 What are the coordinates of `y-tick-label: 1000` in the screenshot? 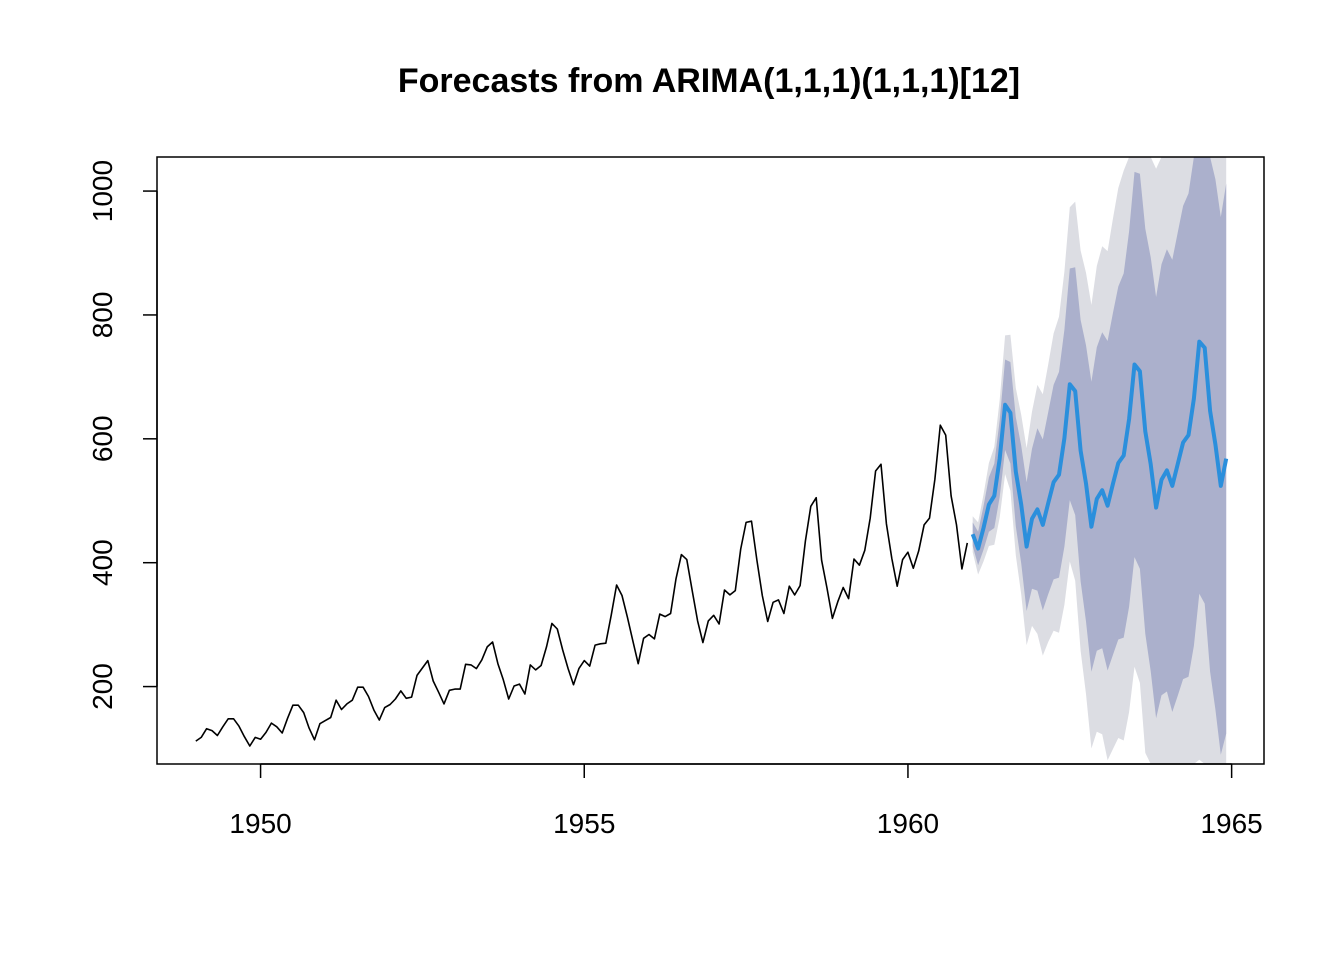 It's located at (102, 191).